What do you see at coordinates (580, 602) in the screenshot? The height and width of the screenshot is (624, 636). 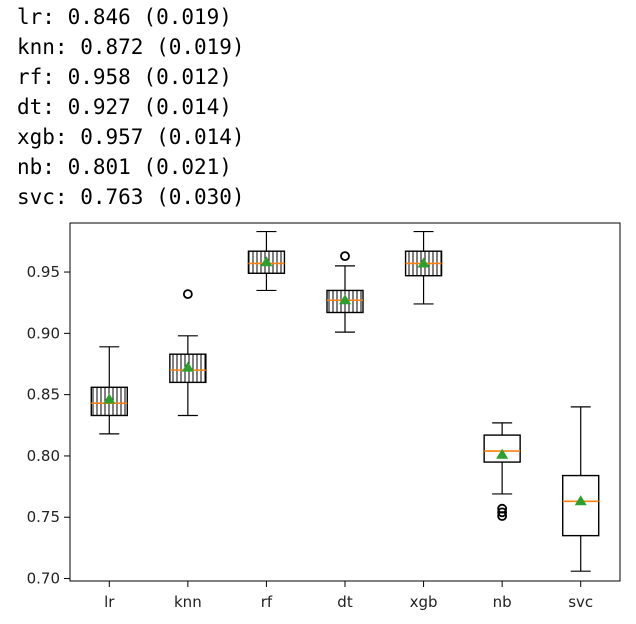 I see `x-tick-label: svc` at bounding box center [580, 602].